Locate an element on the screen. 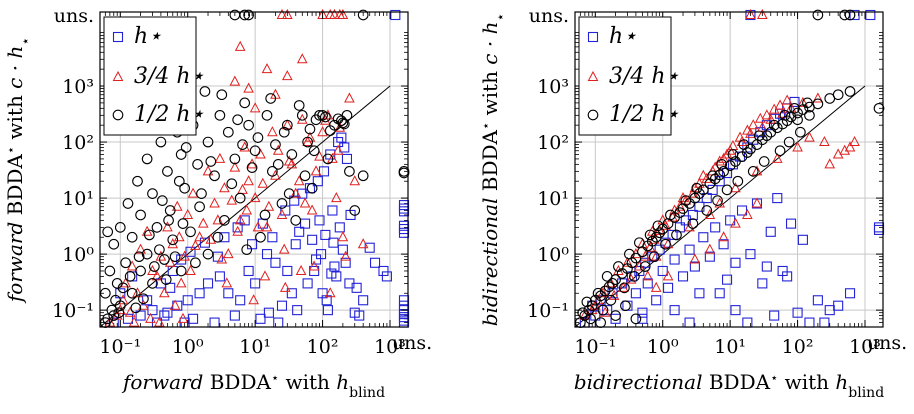 This screenshot has width=914, height=414. x-tick-label: 10⁻¹ is located at coordinates (120, 347).